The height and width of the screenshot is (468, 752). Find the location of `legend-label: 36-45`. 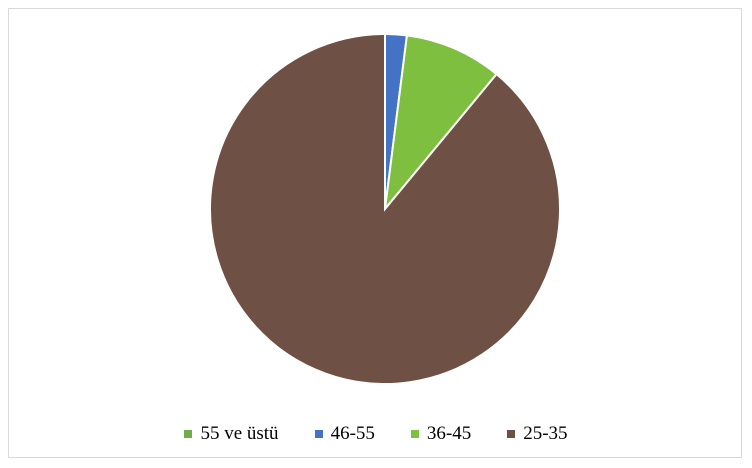

legend-label: 36-45 is located at coordinates (449, 433).